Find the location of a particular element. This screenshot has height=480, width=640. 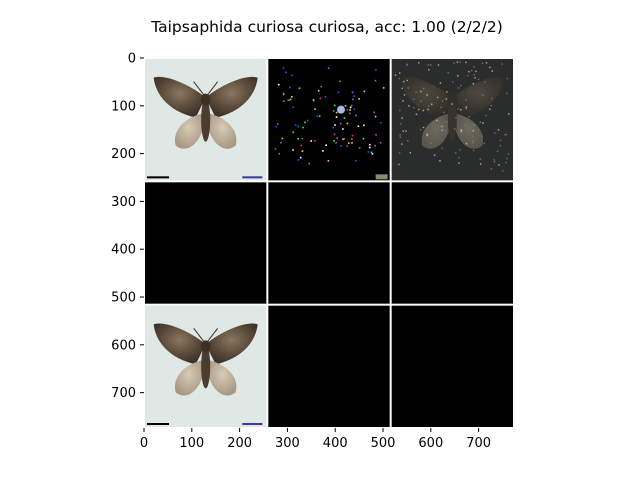

y-tick-label: 600 is located at coordinates (123, 345).